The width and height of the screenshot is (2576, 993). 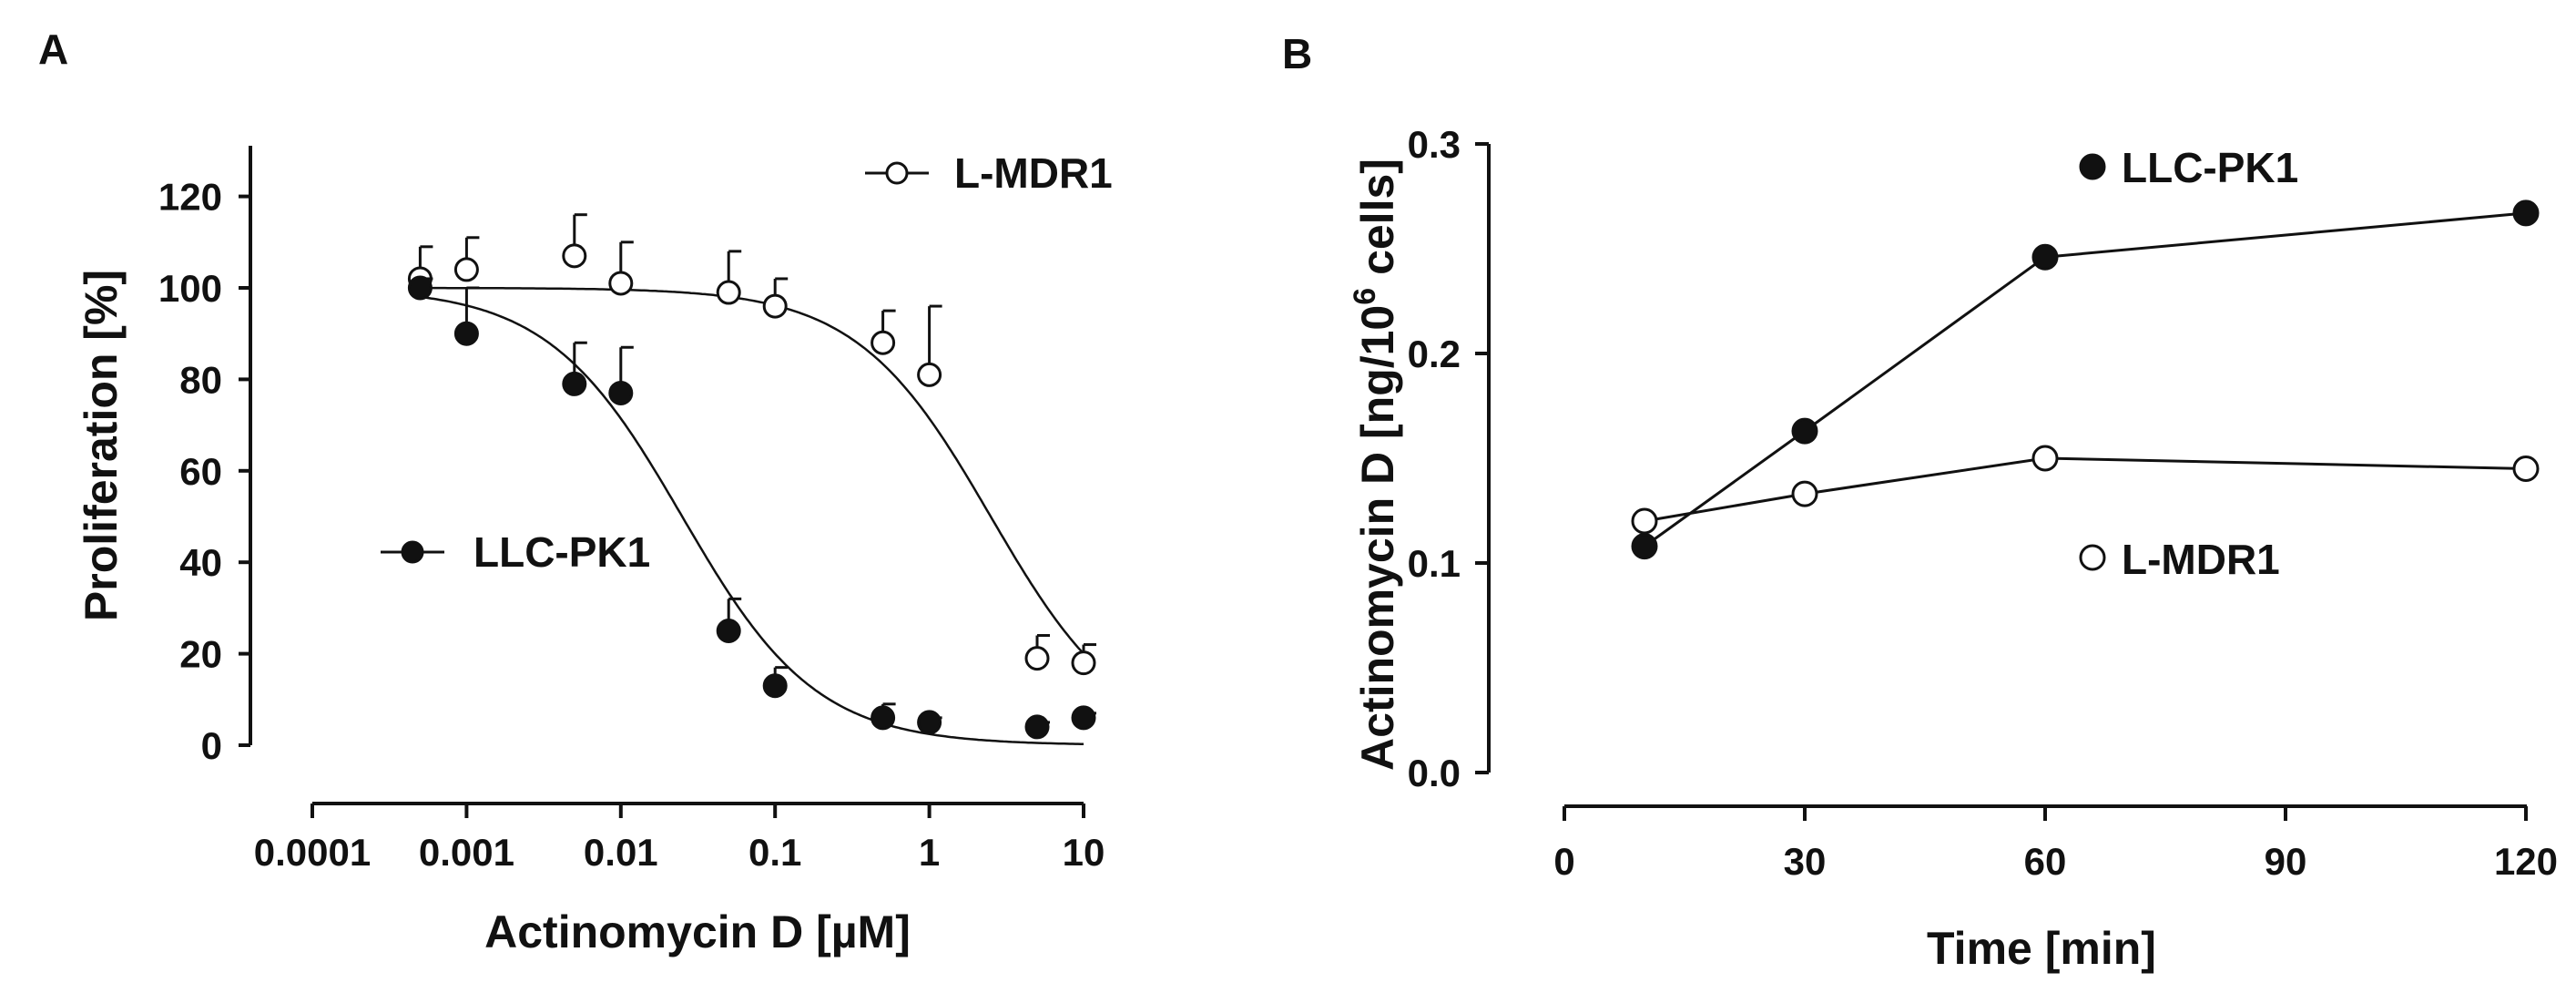 I want to click on panel-a-x-axis-title: Actinomycin D [µM], so click(x=697, y=931).